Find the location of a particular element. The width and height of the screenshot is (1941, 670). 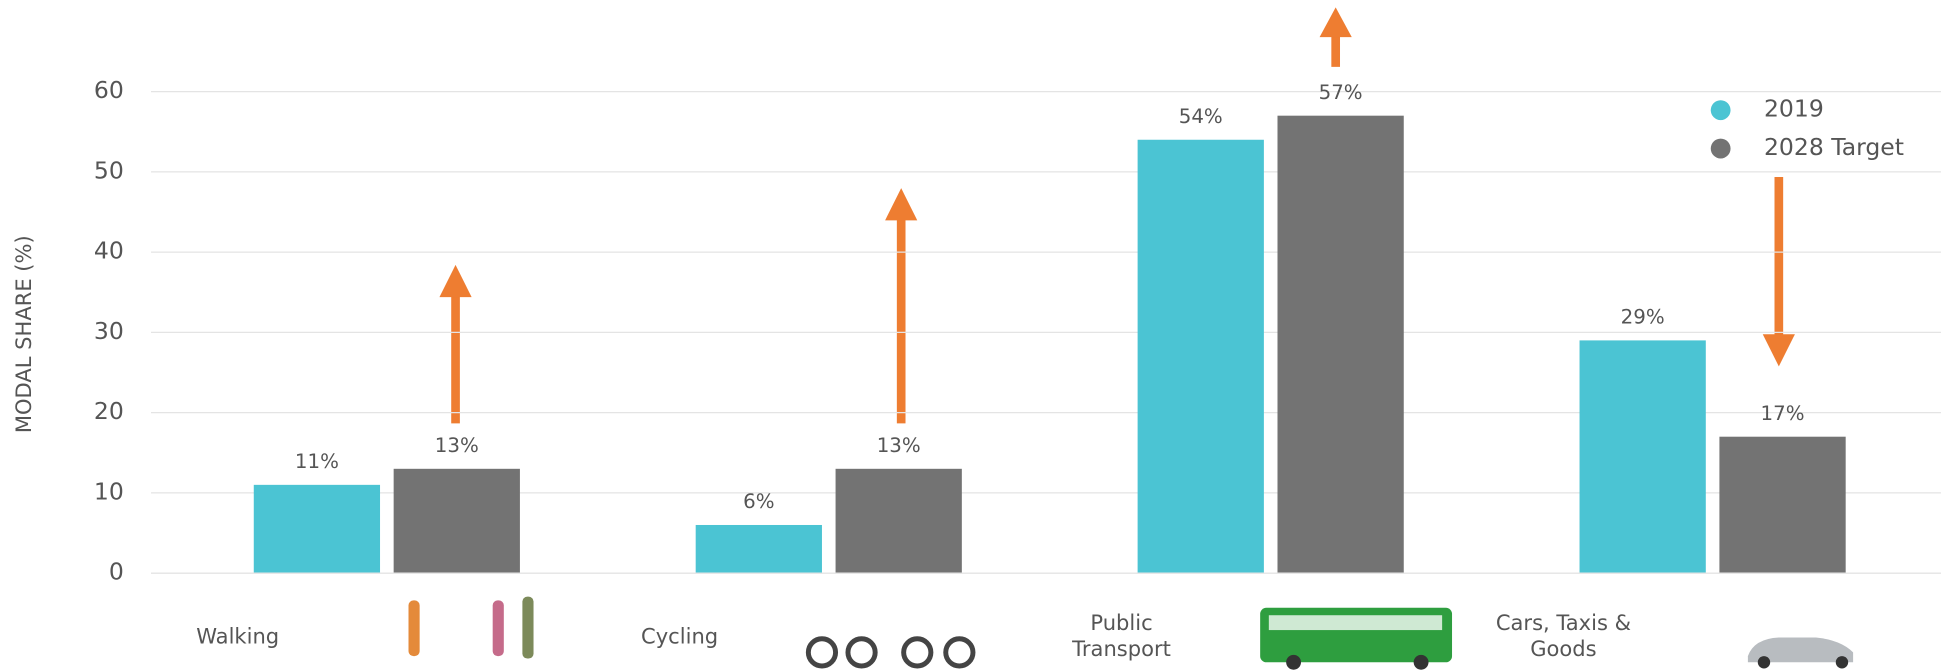

y-tick-label: 50 is located at coordinates (109, 170).